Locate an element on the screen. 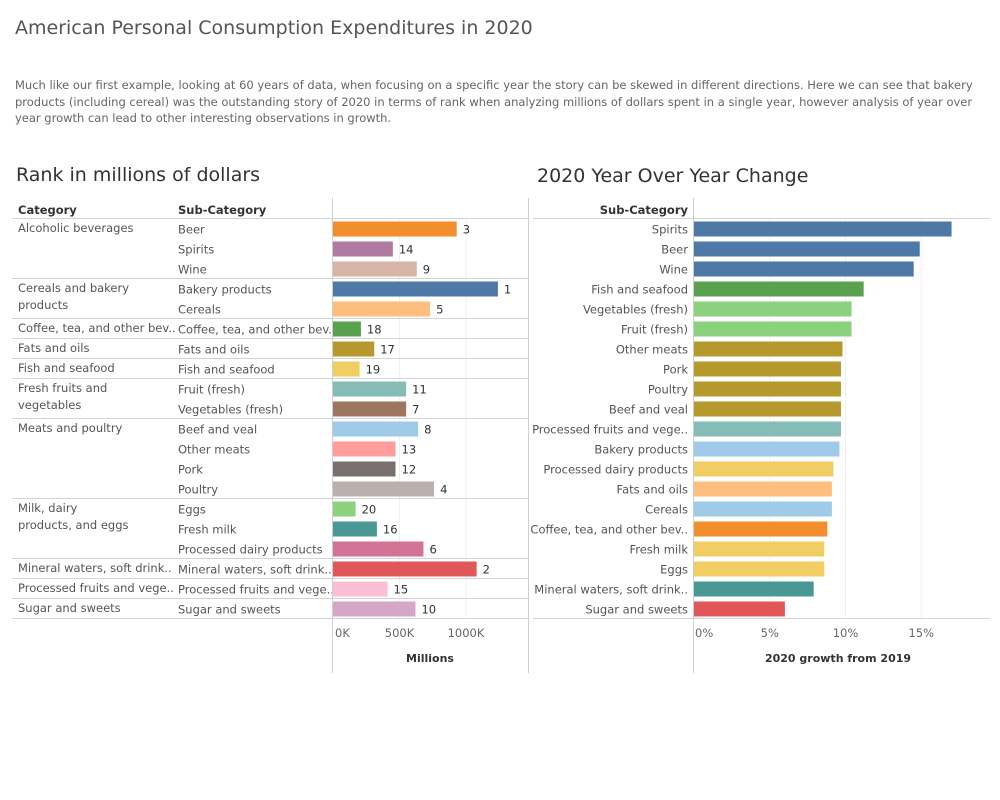 The image size is (1000, 800). rank-tick-label: 1000K is located at coordinates (466, 633).